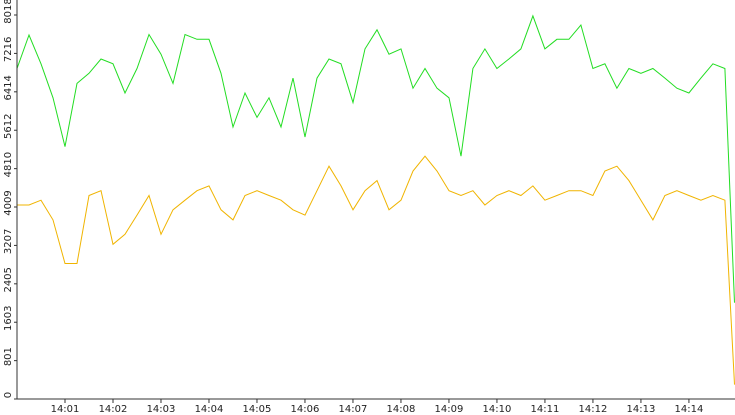  What do you see at coordinates (353, 409) in the screenshot?
I see `x-tick-label: 14:07` at bounding box center [353, 409].